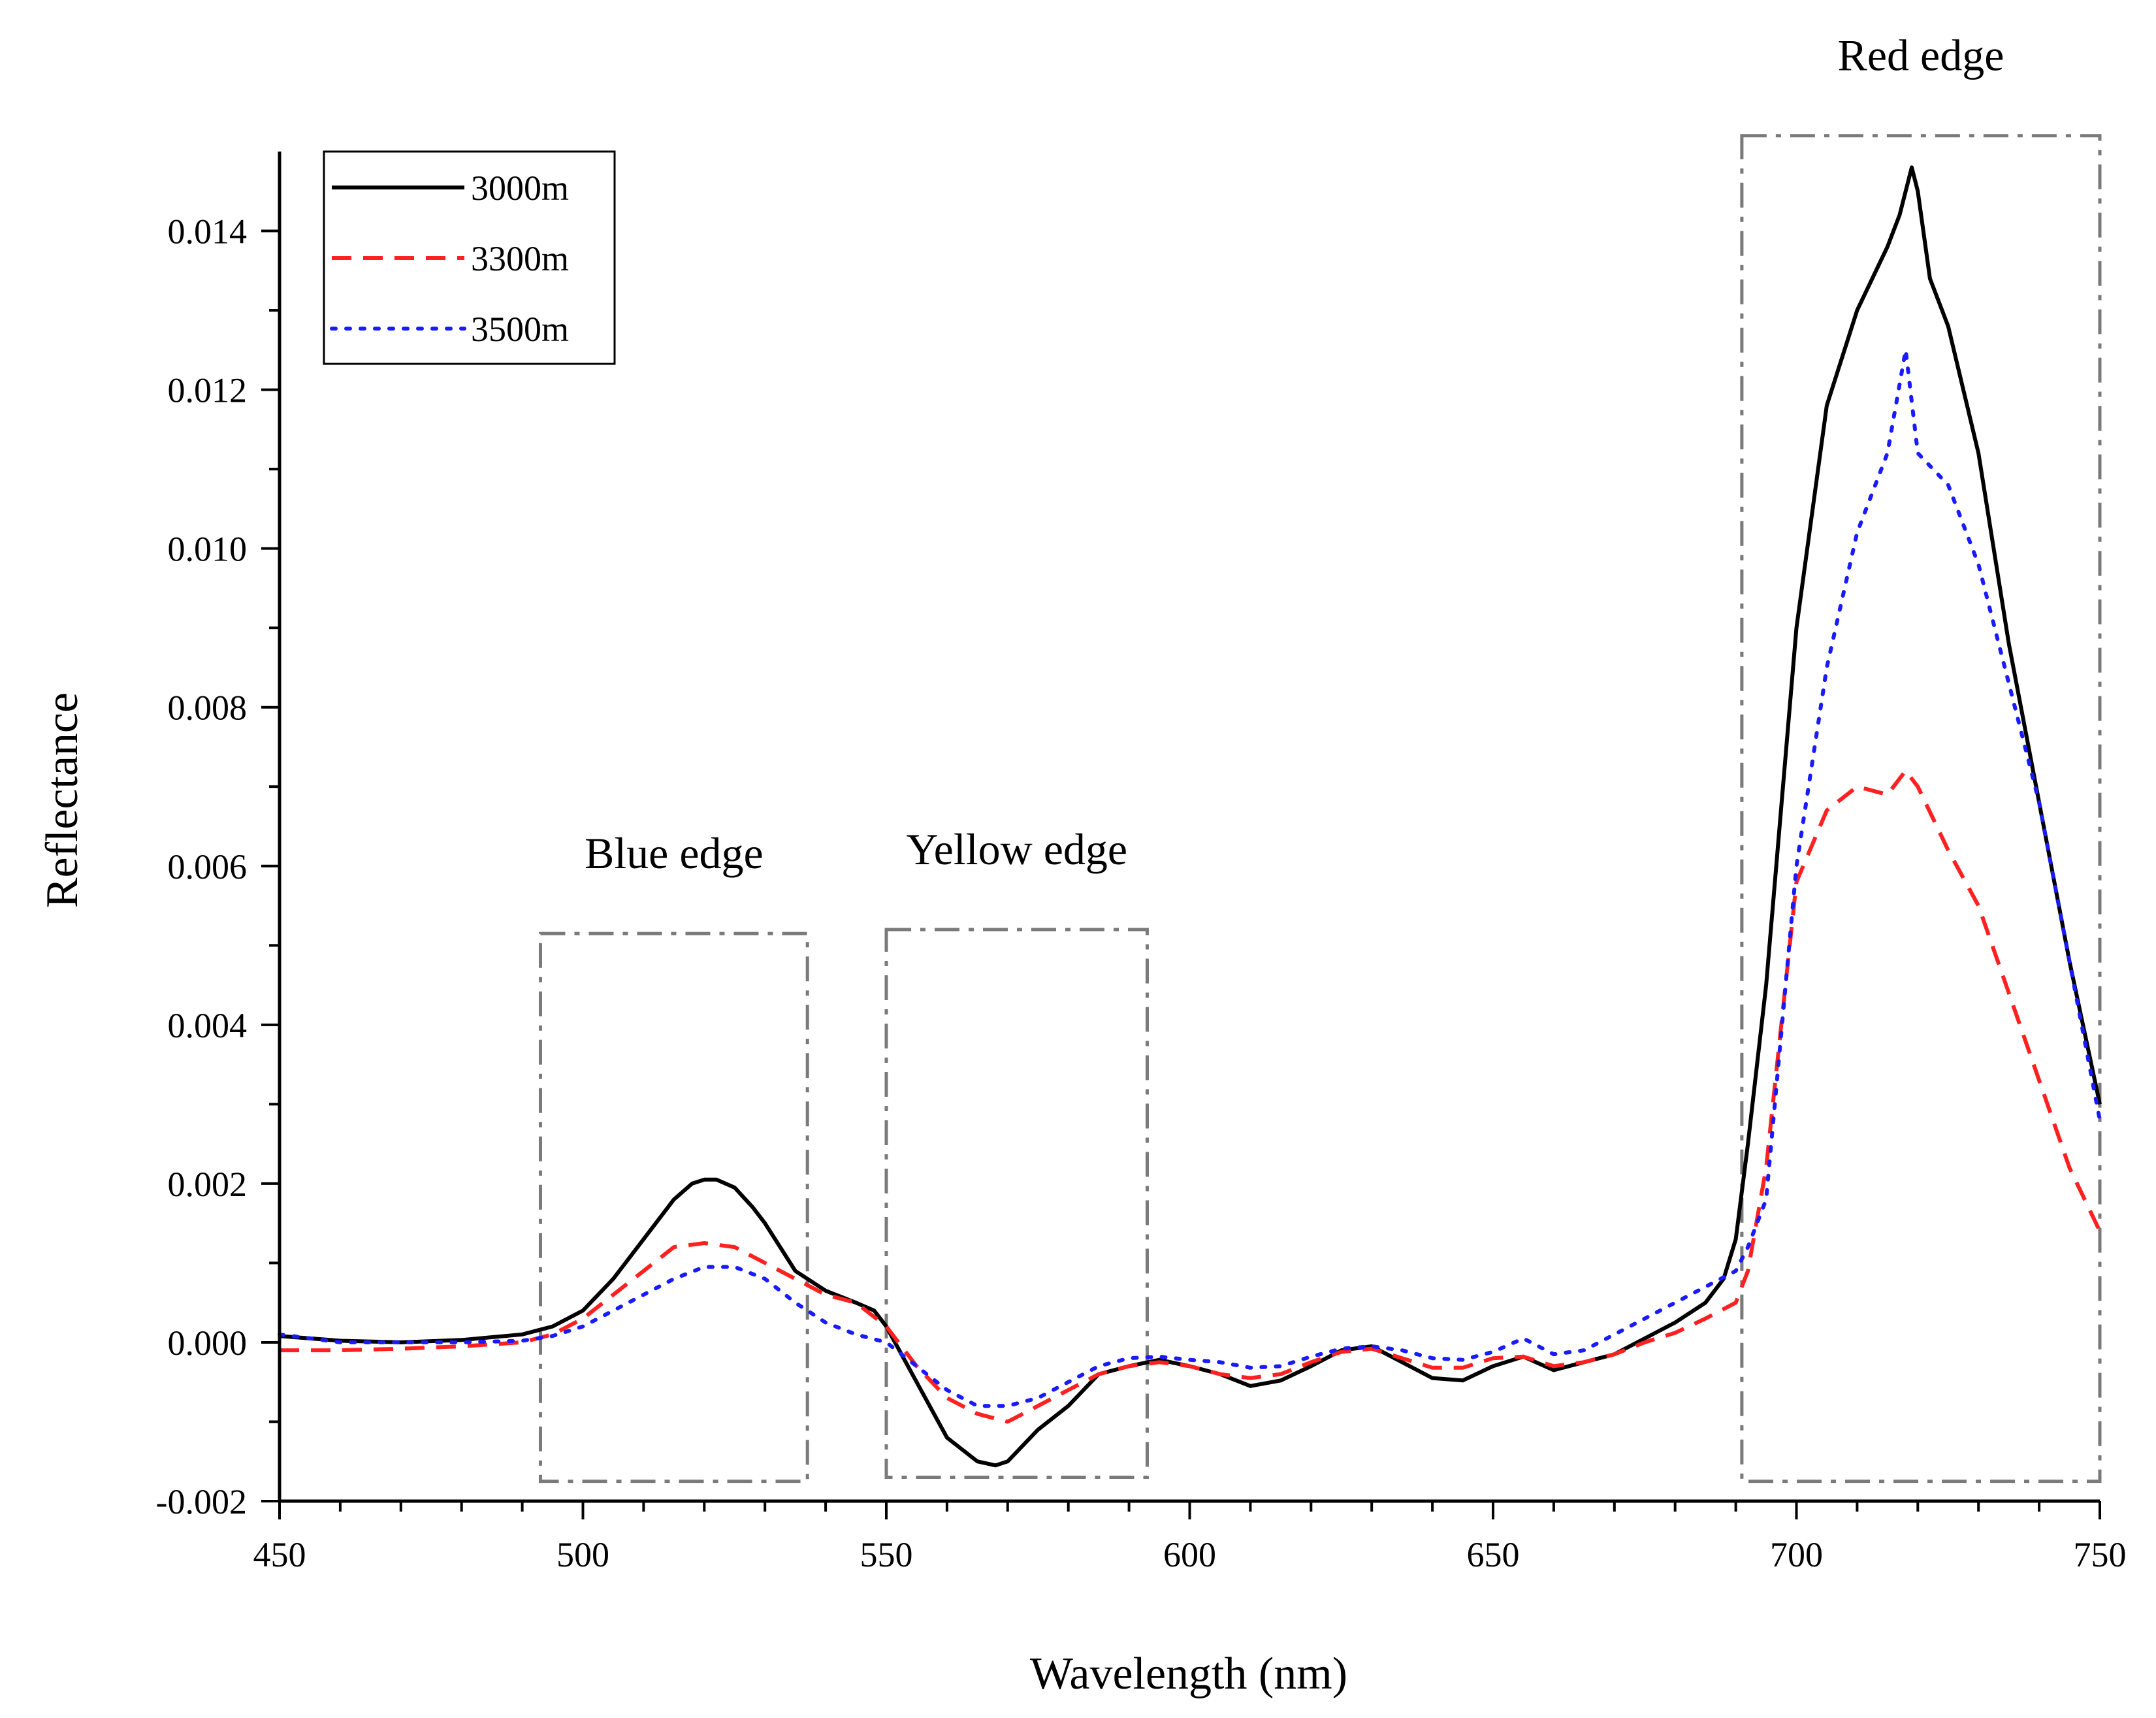 Image resolution: width=2156 pixels, height=1718 pixels. I want to click on blue-edge-label: Blue edge, so click(674, 853).